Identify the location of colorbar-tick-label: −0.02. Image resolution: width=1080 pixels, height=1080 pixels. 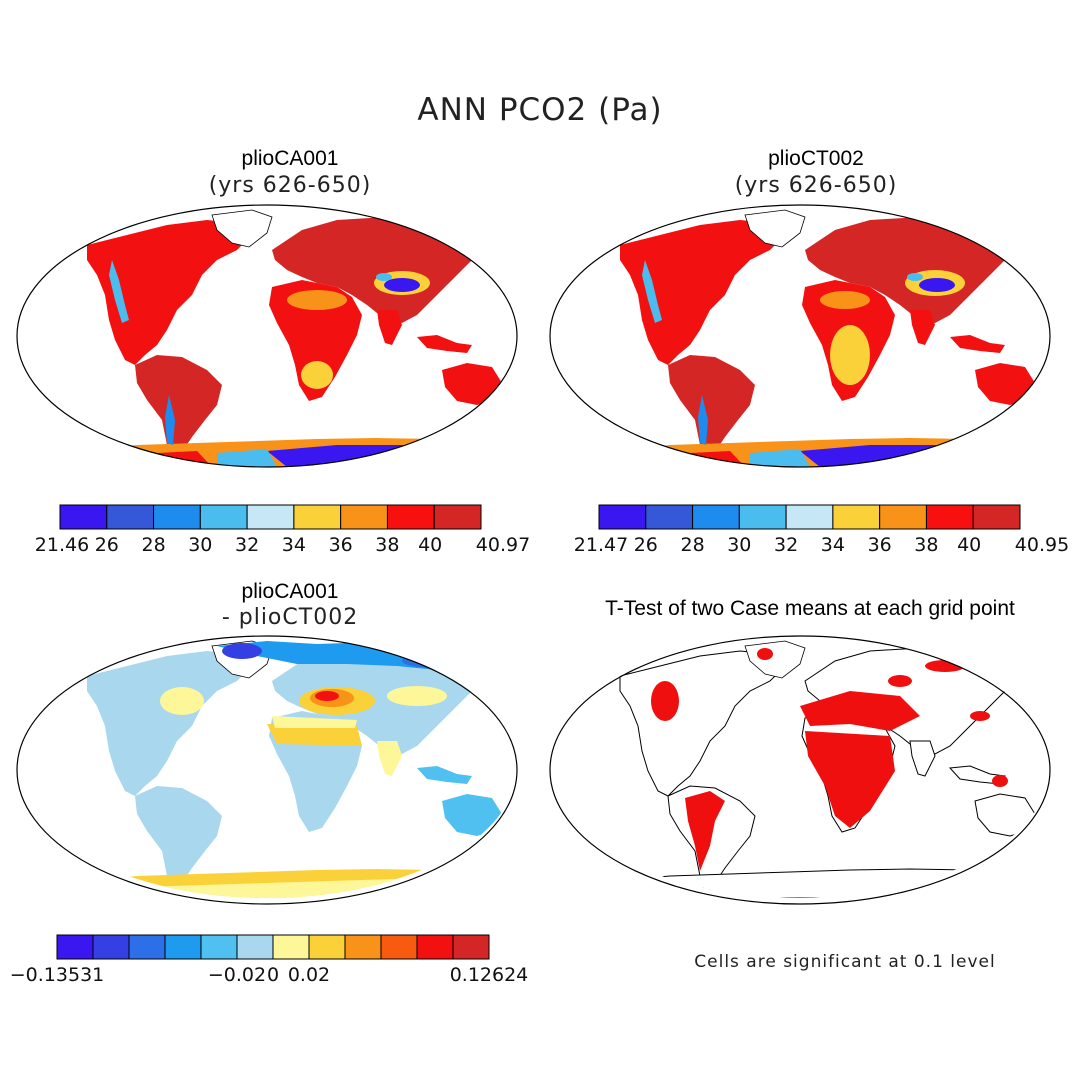
(237, 975).